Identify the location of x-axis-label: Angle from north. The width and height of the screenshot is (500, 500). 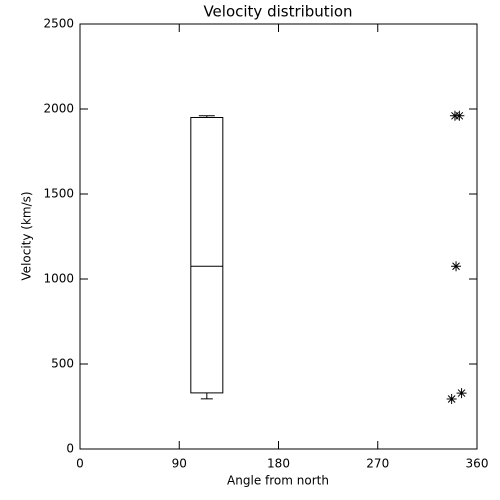
(278, 481).